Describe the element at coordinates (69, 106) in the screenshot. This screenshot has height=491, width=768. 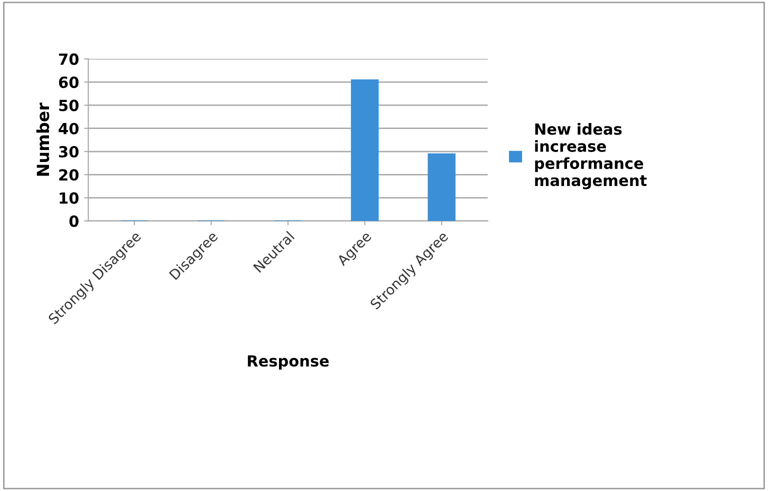
I see `y-tick-label: 50` at that location.